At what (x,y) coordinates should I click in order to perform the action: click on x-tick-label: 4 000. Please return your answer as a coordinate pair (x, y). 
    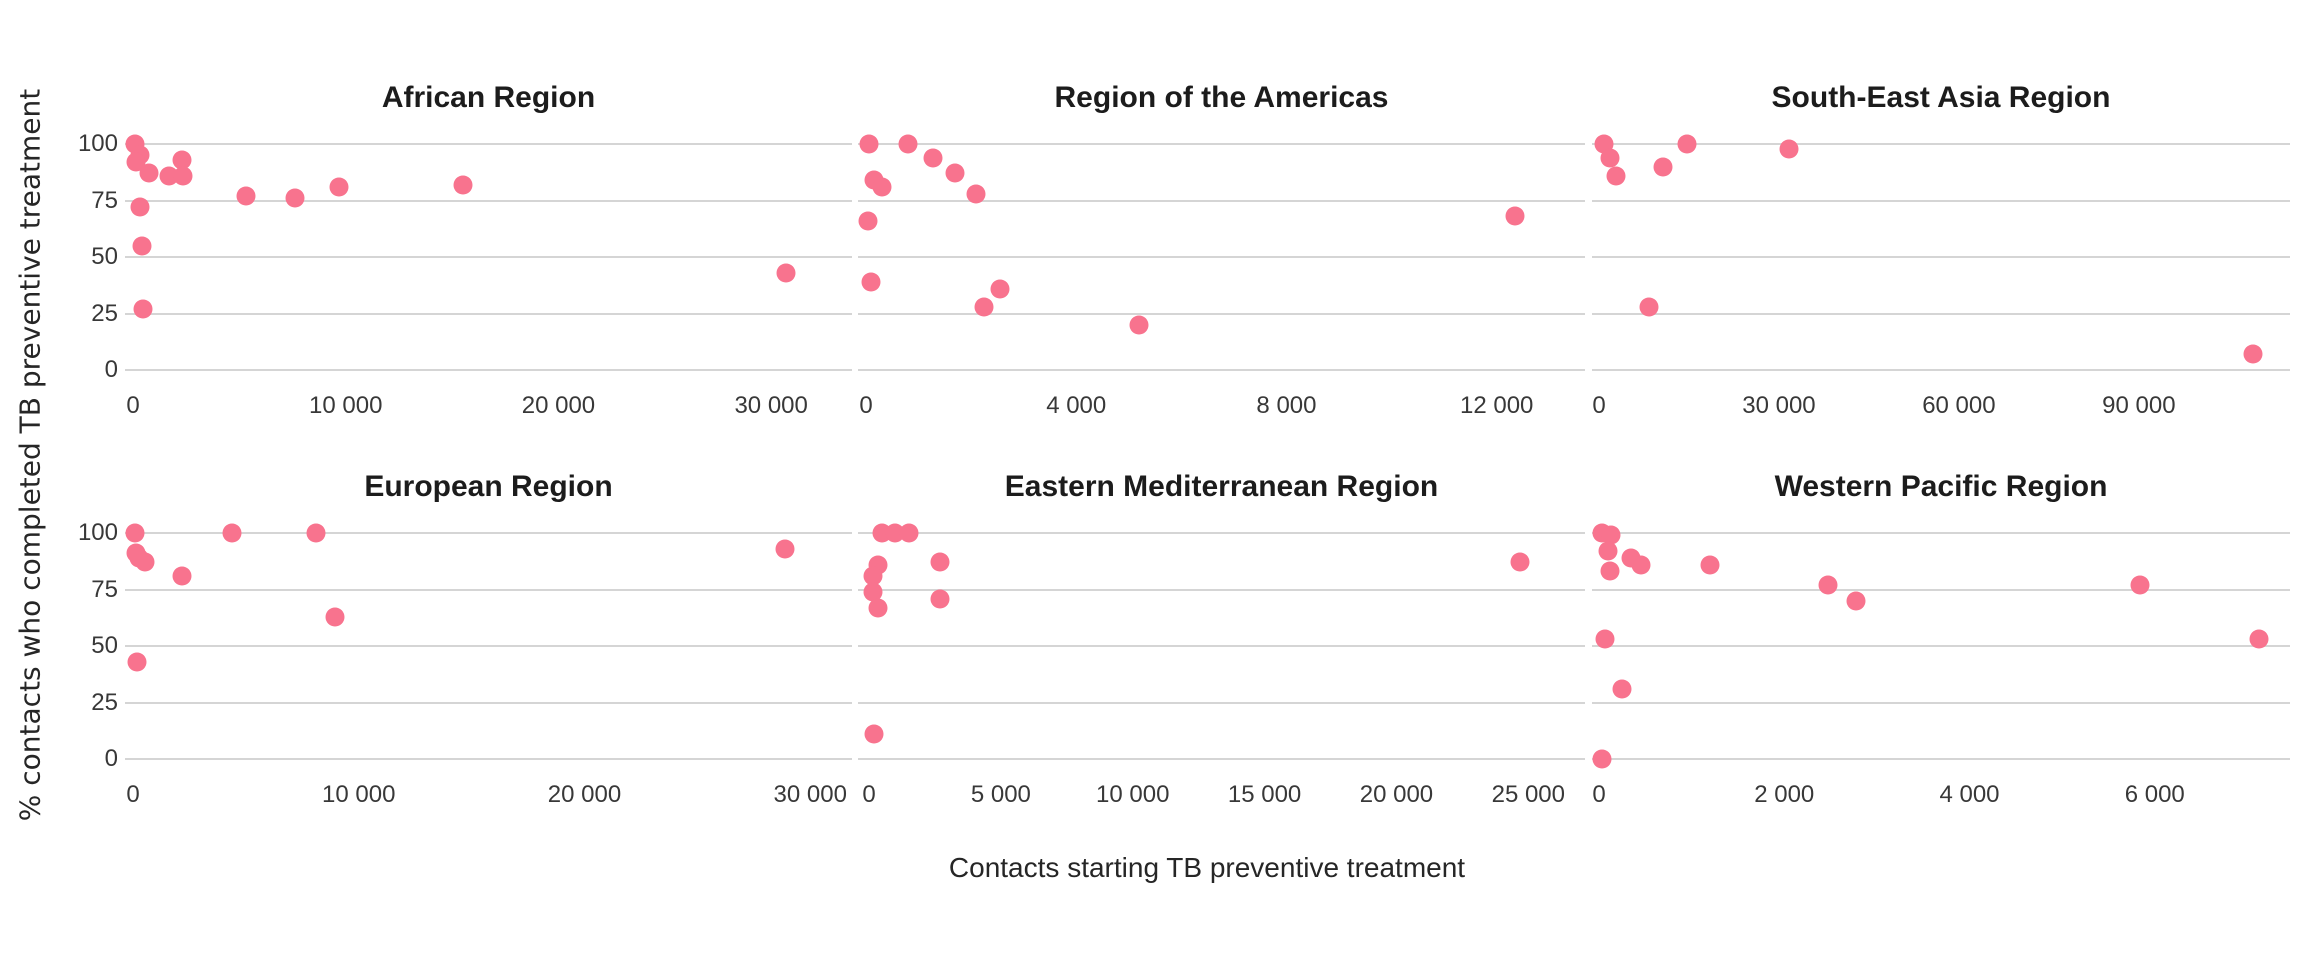
    Looking at the image, I should click on (1969, 794).